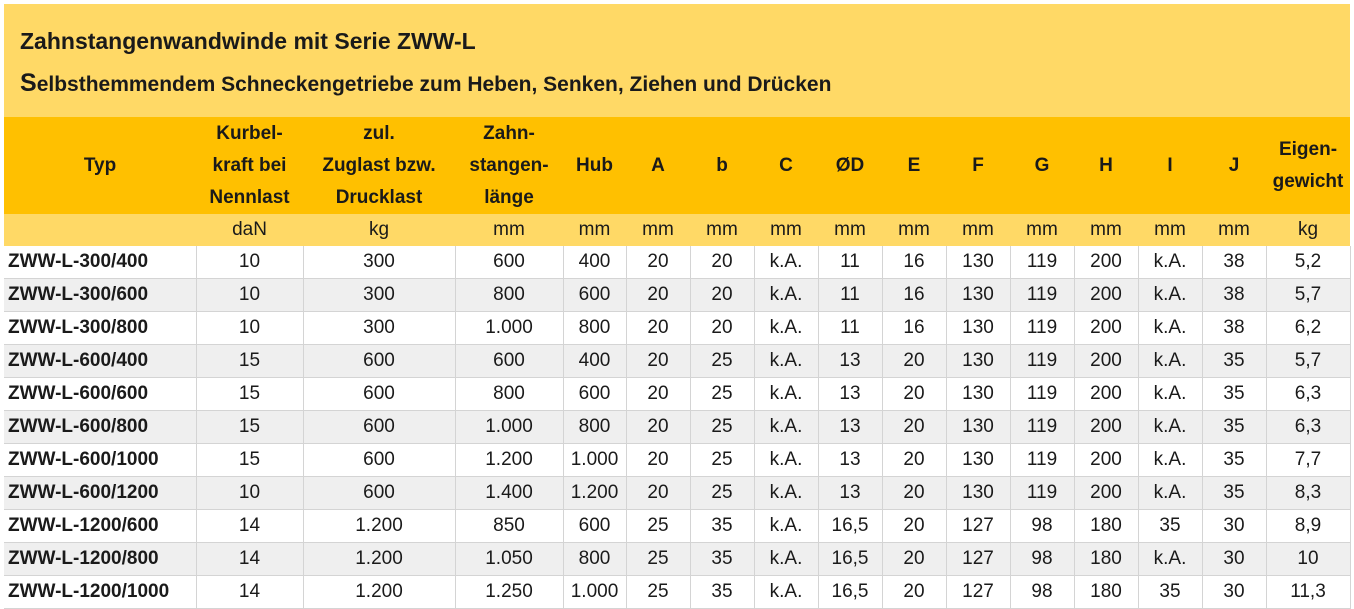 The width and height of the screenshot is (1354, 609). I want to click on unit-cell: kg, so click(1308, 230).